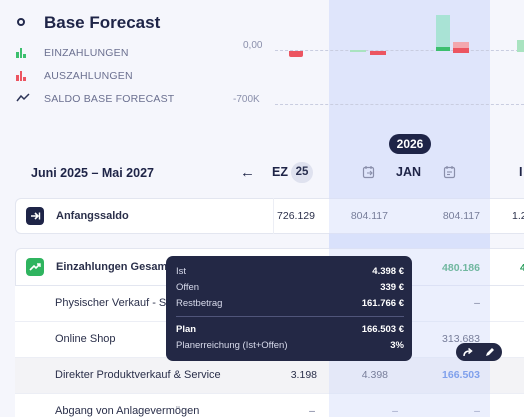 The image size is (524, 417). Describe the element at coordinates (399, 50) in the screenshot. I see `zero-gridline` at that location.